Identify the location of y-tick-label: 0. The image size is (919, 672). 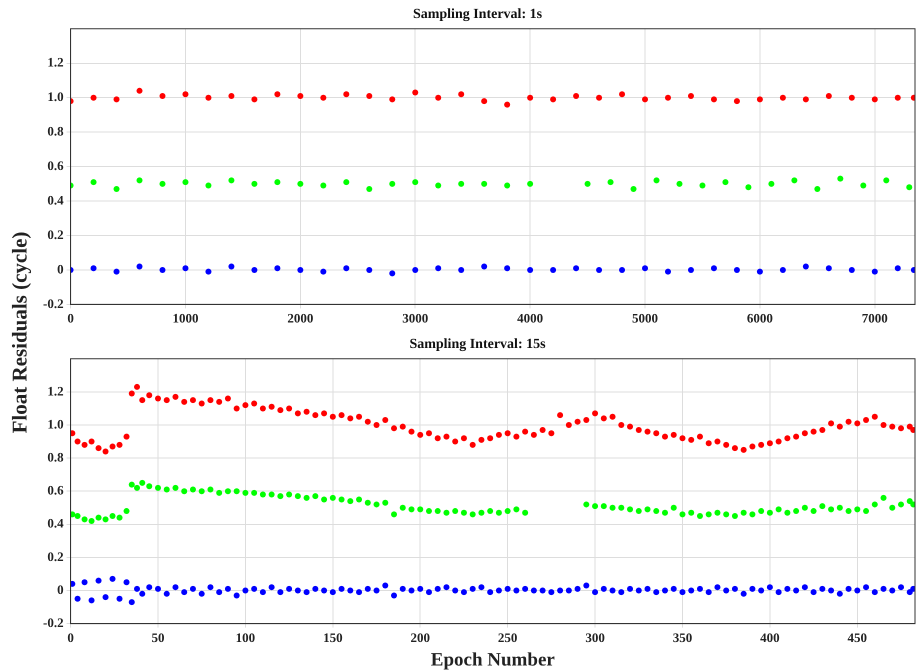
(60, 589).